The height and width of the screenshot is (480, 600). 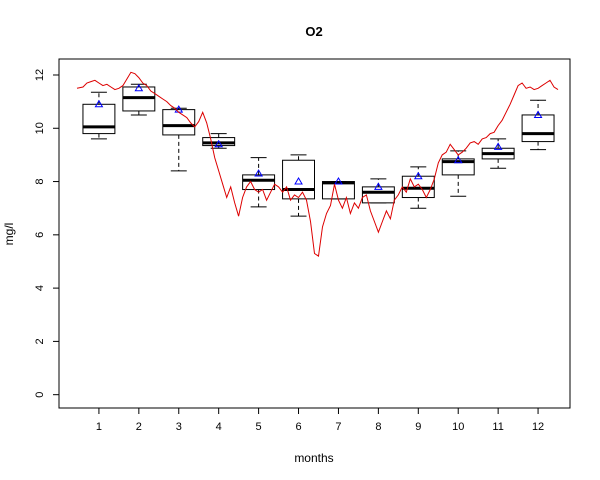 What do you see at coordinates (99, 427) in the screenshot?
I see `x-tick-label: 1` at bounding box center [99, 427].